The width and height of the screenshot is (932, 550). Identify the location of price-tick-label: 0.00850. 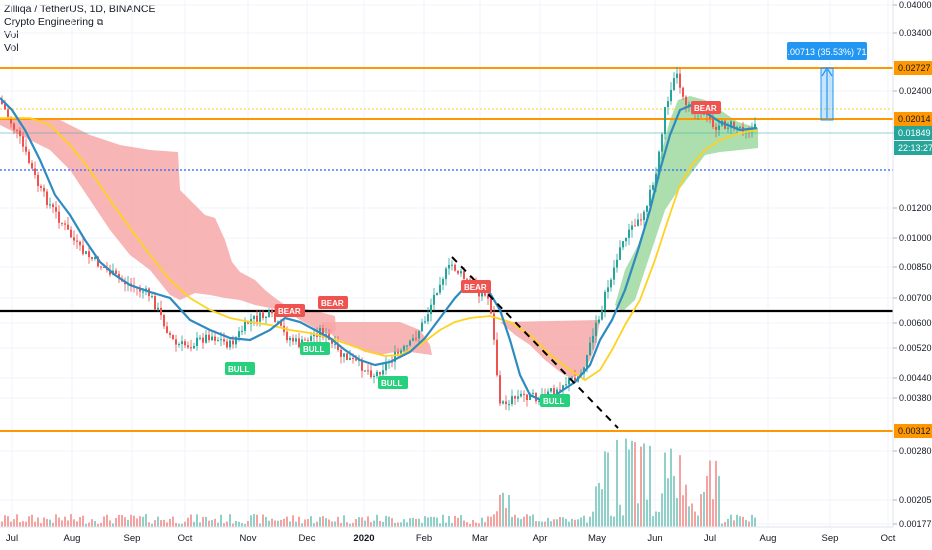
(915, 267).